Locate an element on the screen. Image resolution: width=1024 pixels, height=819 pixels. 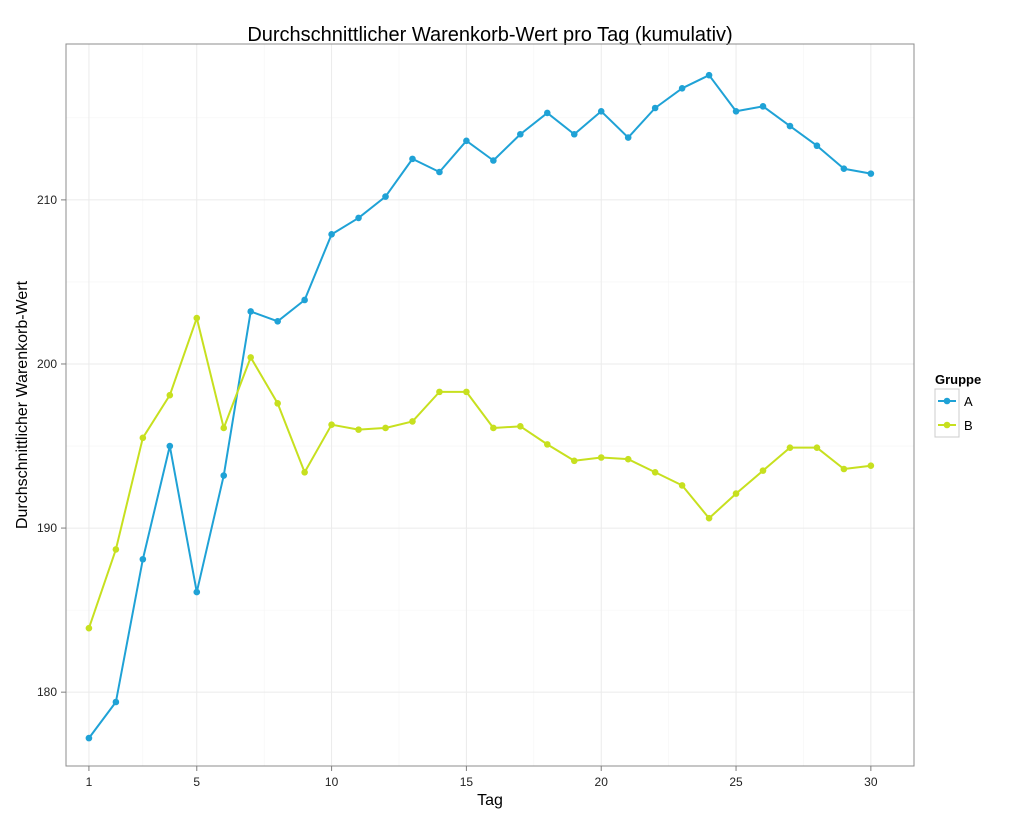
y-tick-label: 180 is located at coordinates (47, 692).